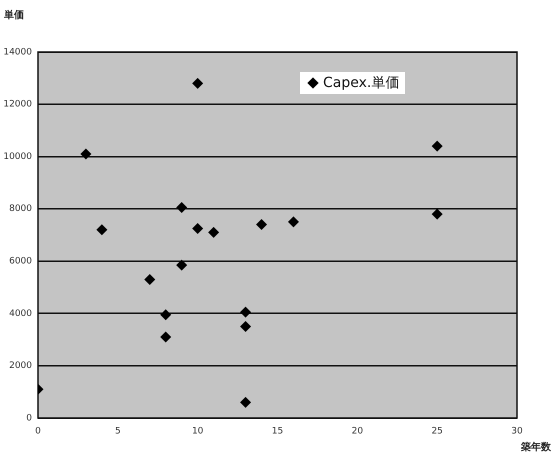 The width and height of the screenshot is (555, 458). Describe the element at coordinates (20, 261) in the screenshot. I see `y-tick-label: 6000` at that location.